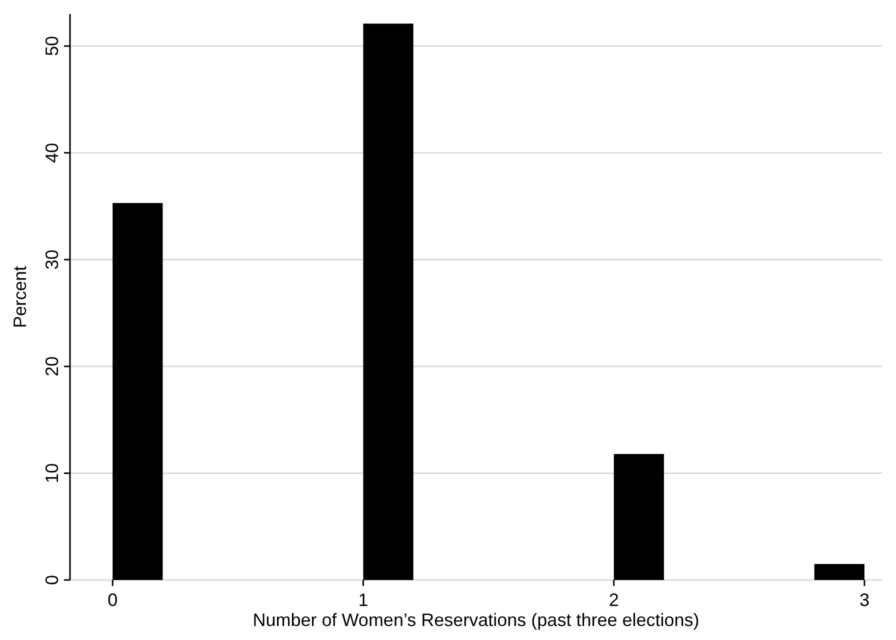 The width and height of the screenshot is (896, 640). I want to click on y-axis-title: Percent, so click(20, 297).